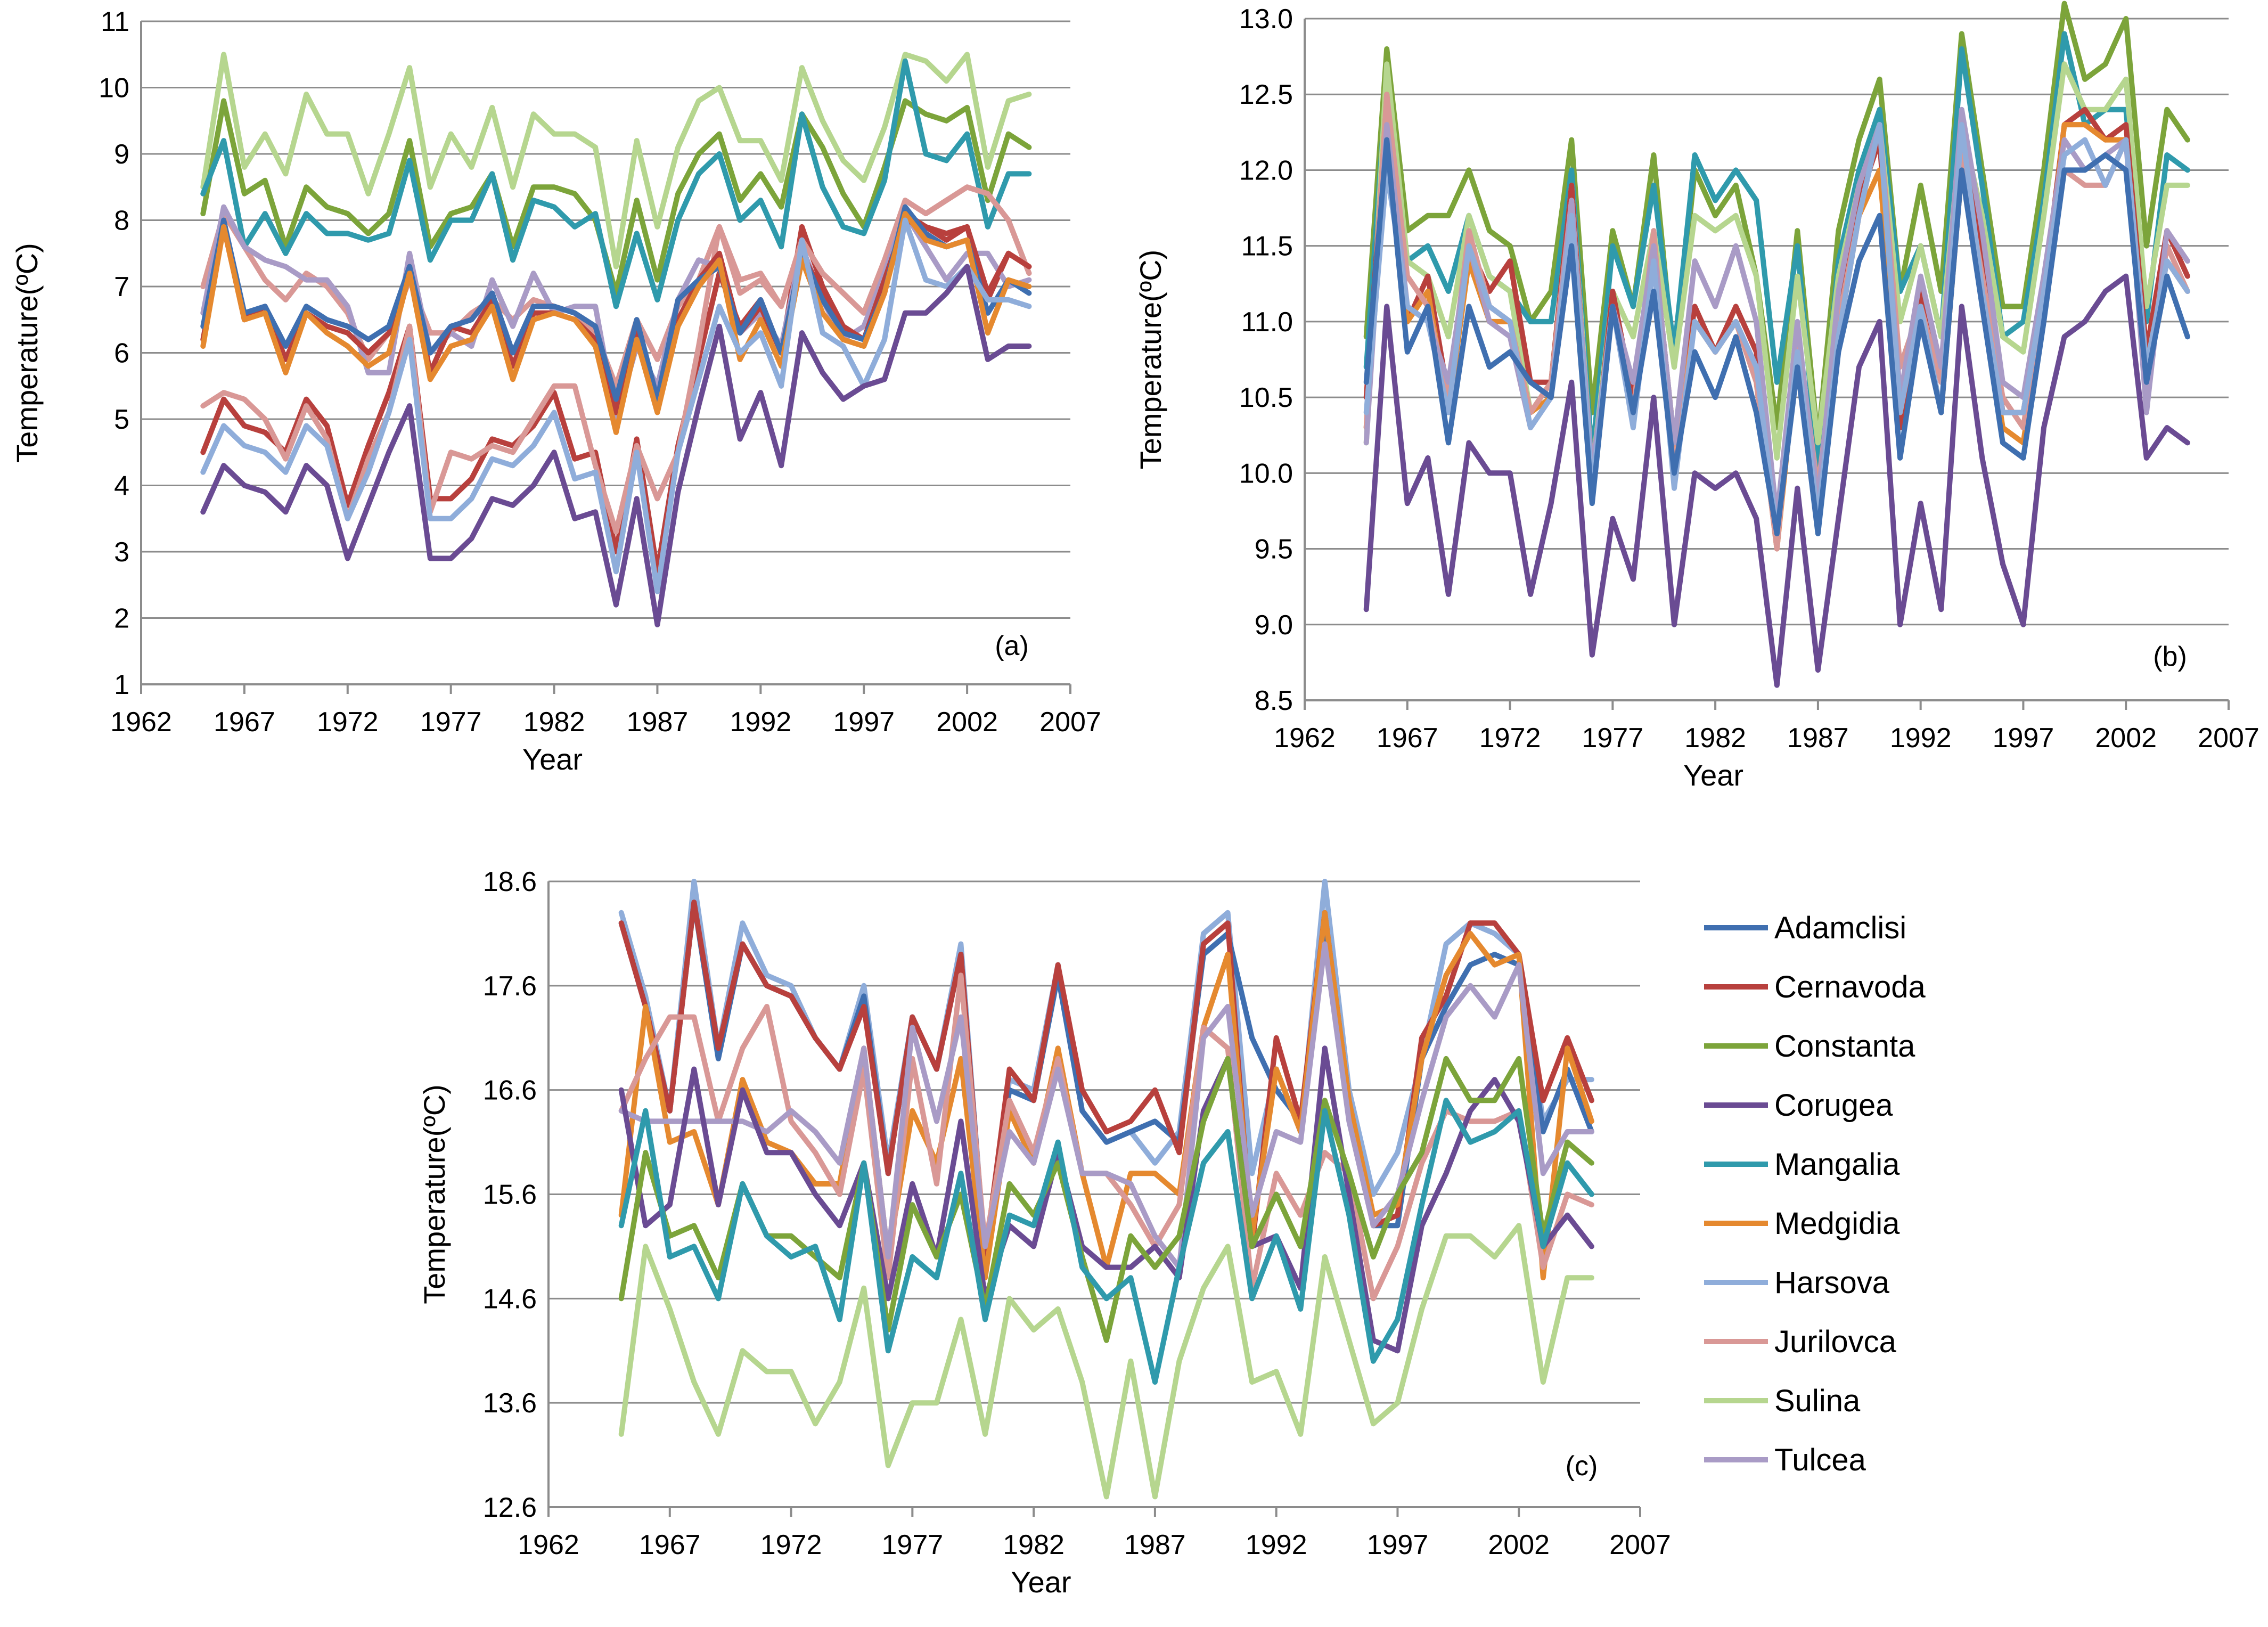 This screenshot has width=2268, height=1627. Describe the element at coordinates (1266, 94) in the screenshot. I see `y-tick-label: 12.5` at that location.